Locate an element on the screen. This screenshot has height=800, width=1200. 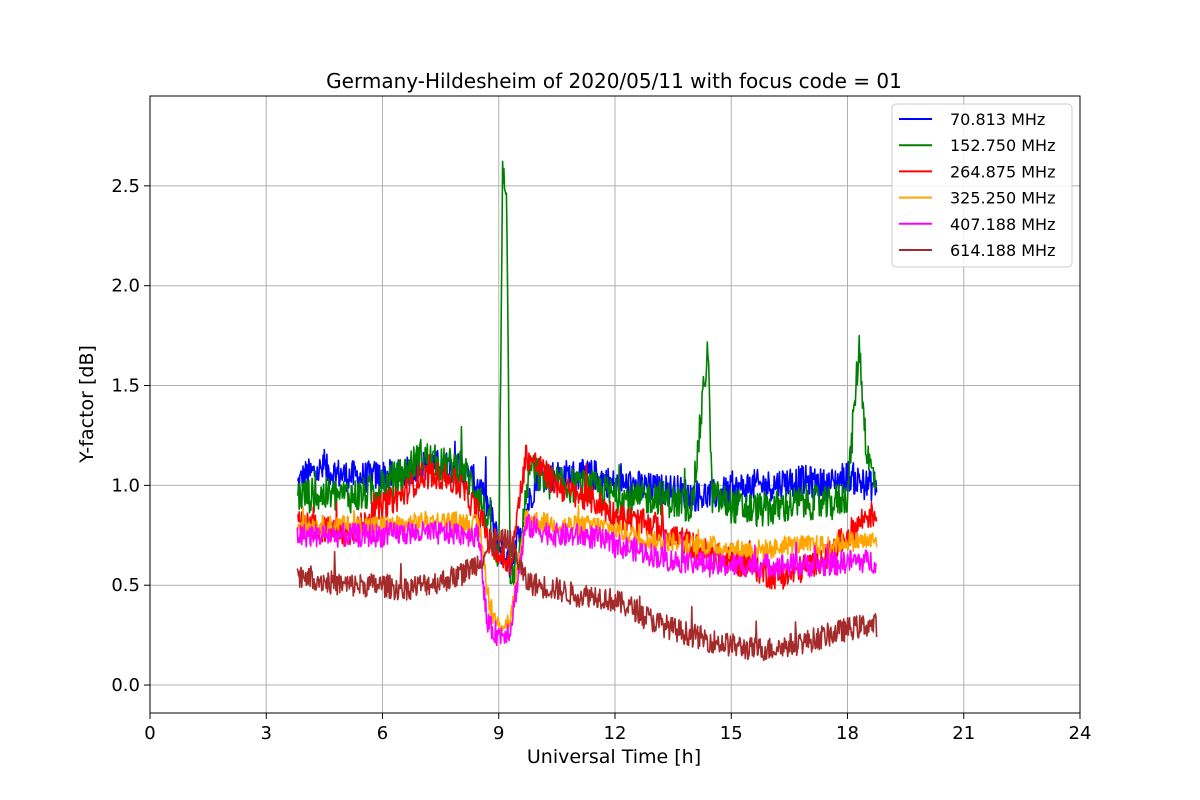
y-axis-title: Y-factor [dB] is located at coordinates (87, 404).